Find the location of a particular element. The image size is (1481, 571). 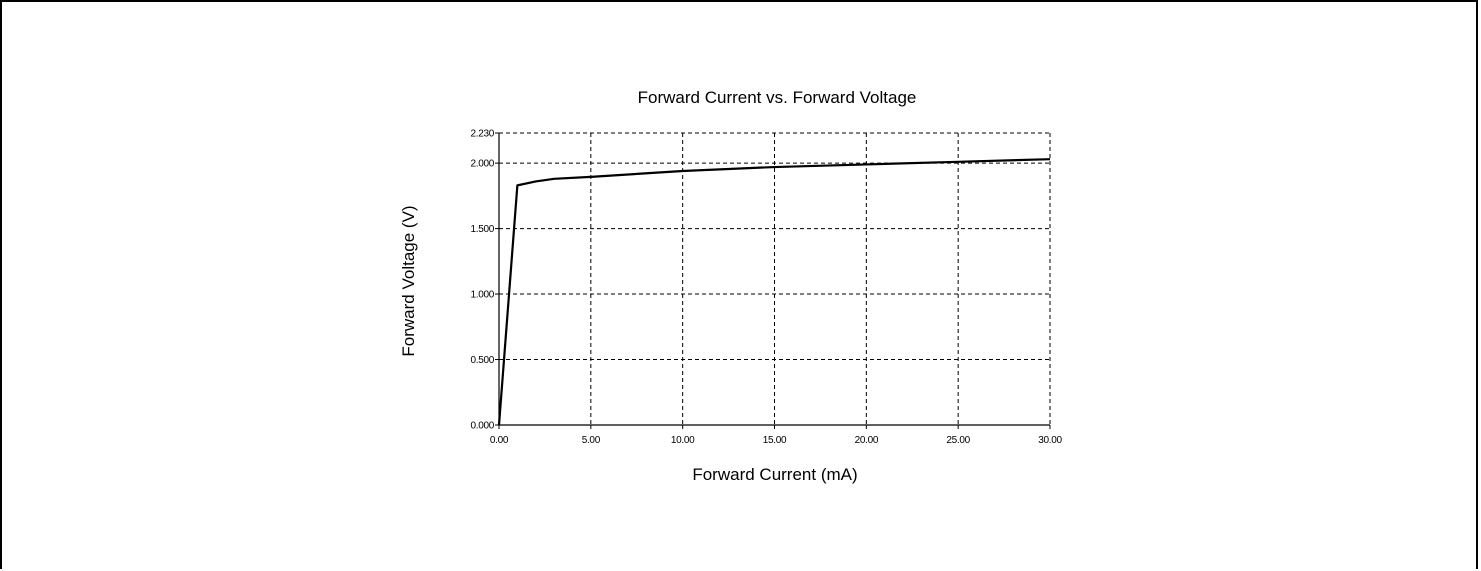

x-tick-label: 0.00 is located at coordinates (499, 440).